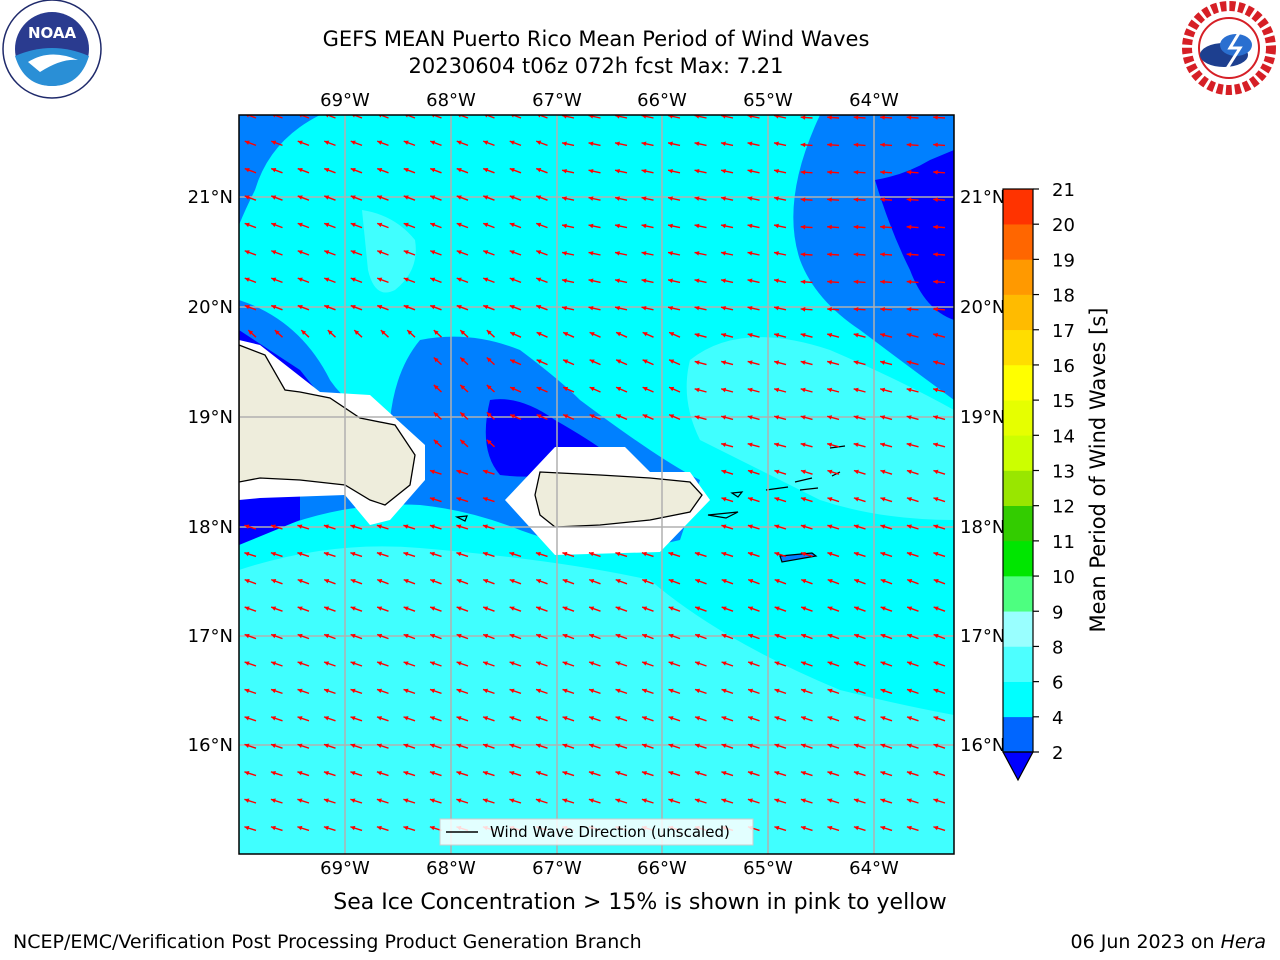 The image size is (1280, 960). Describe the element at coordinates (461, 518) in the screenshot. I see `mona-island` at that location.